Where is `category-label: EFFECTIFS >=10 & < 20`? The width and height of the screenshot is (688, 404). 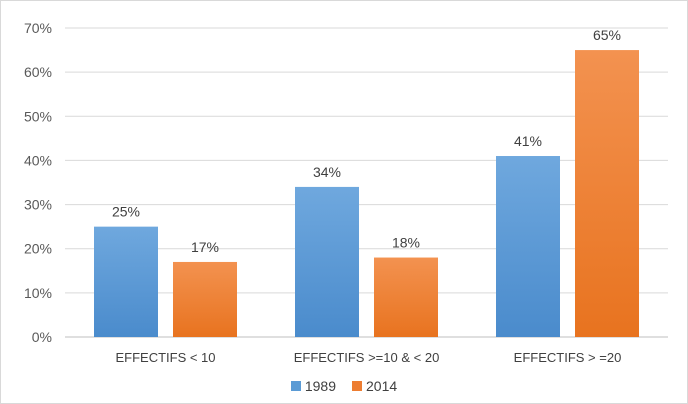 category-label: EFFECTIFS >=10 & < 20 is located at coordinates (367, 357).